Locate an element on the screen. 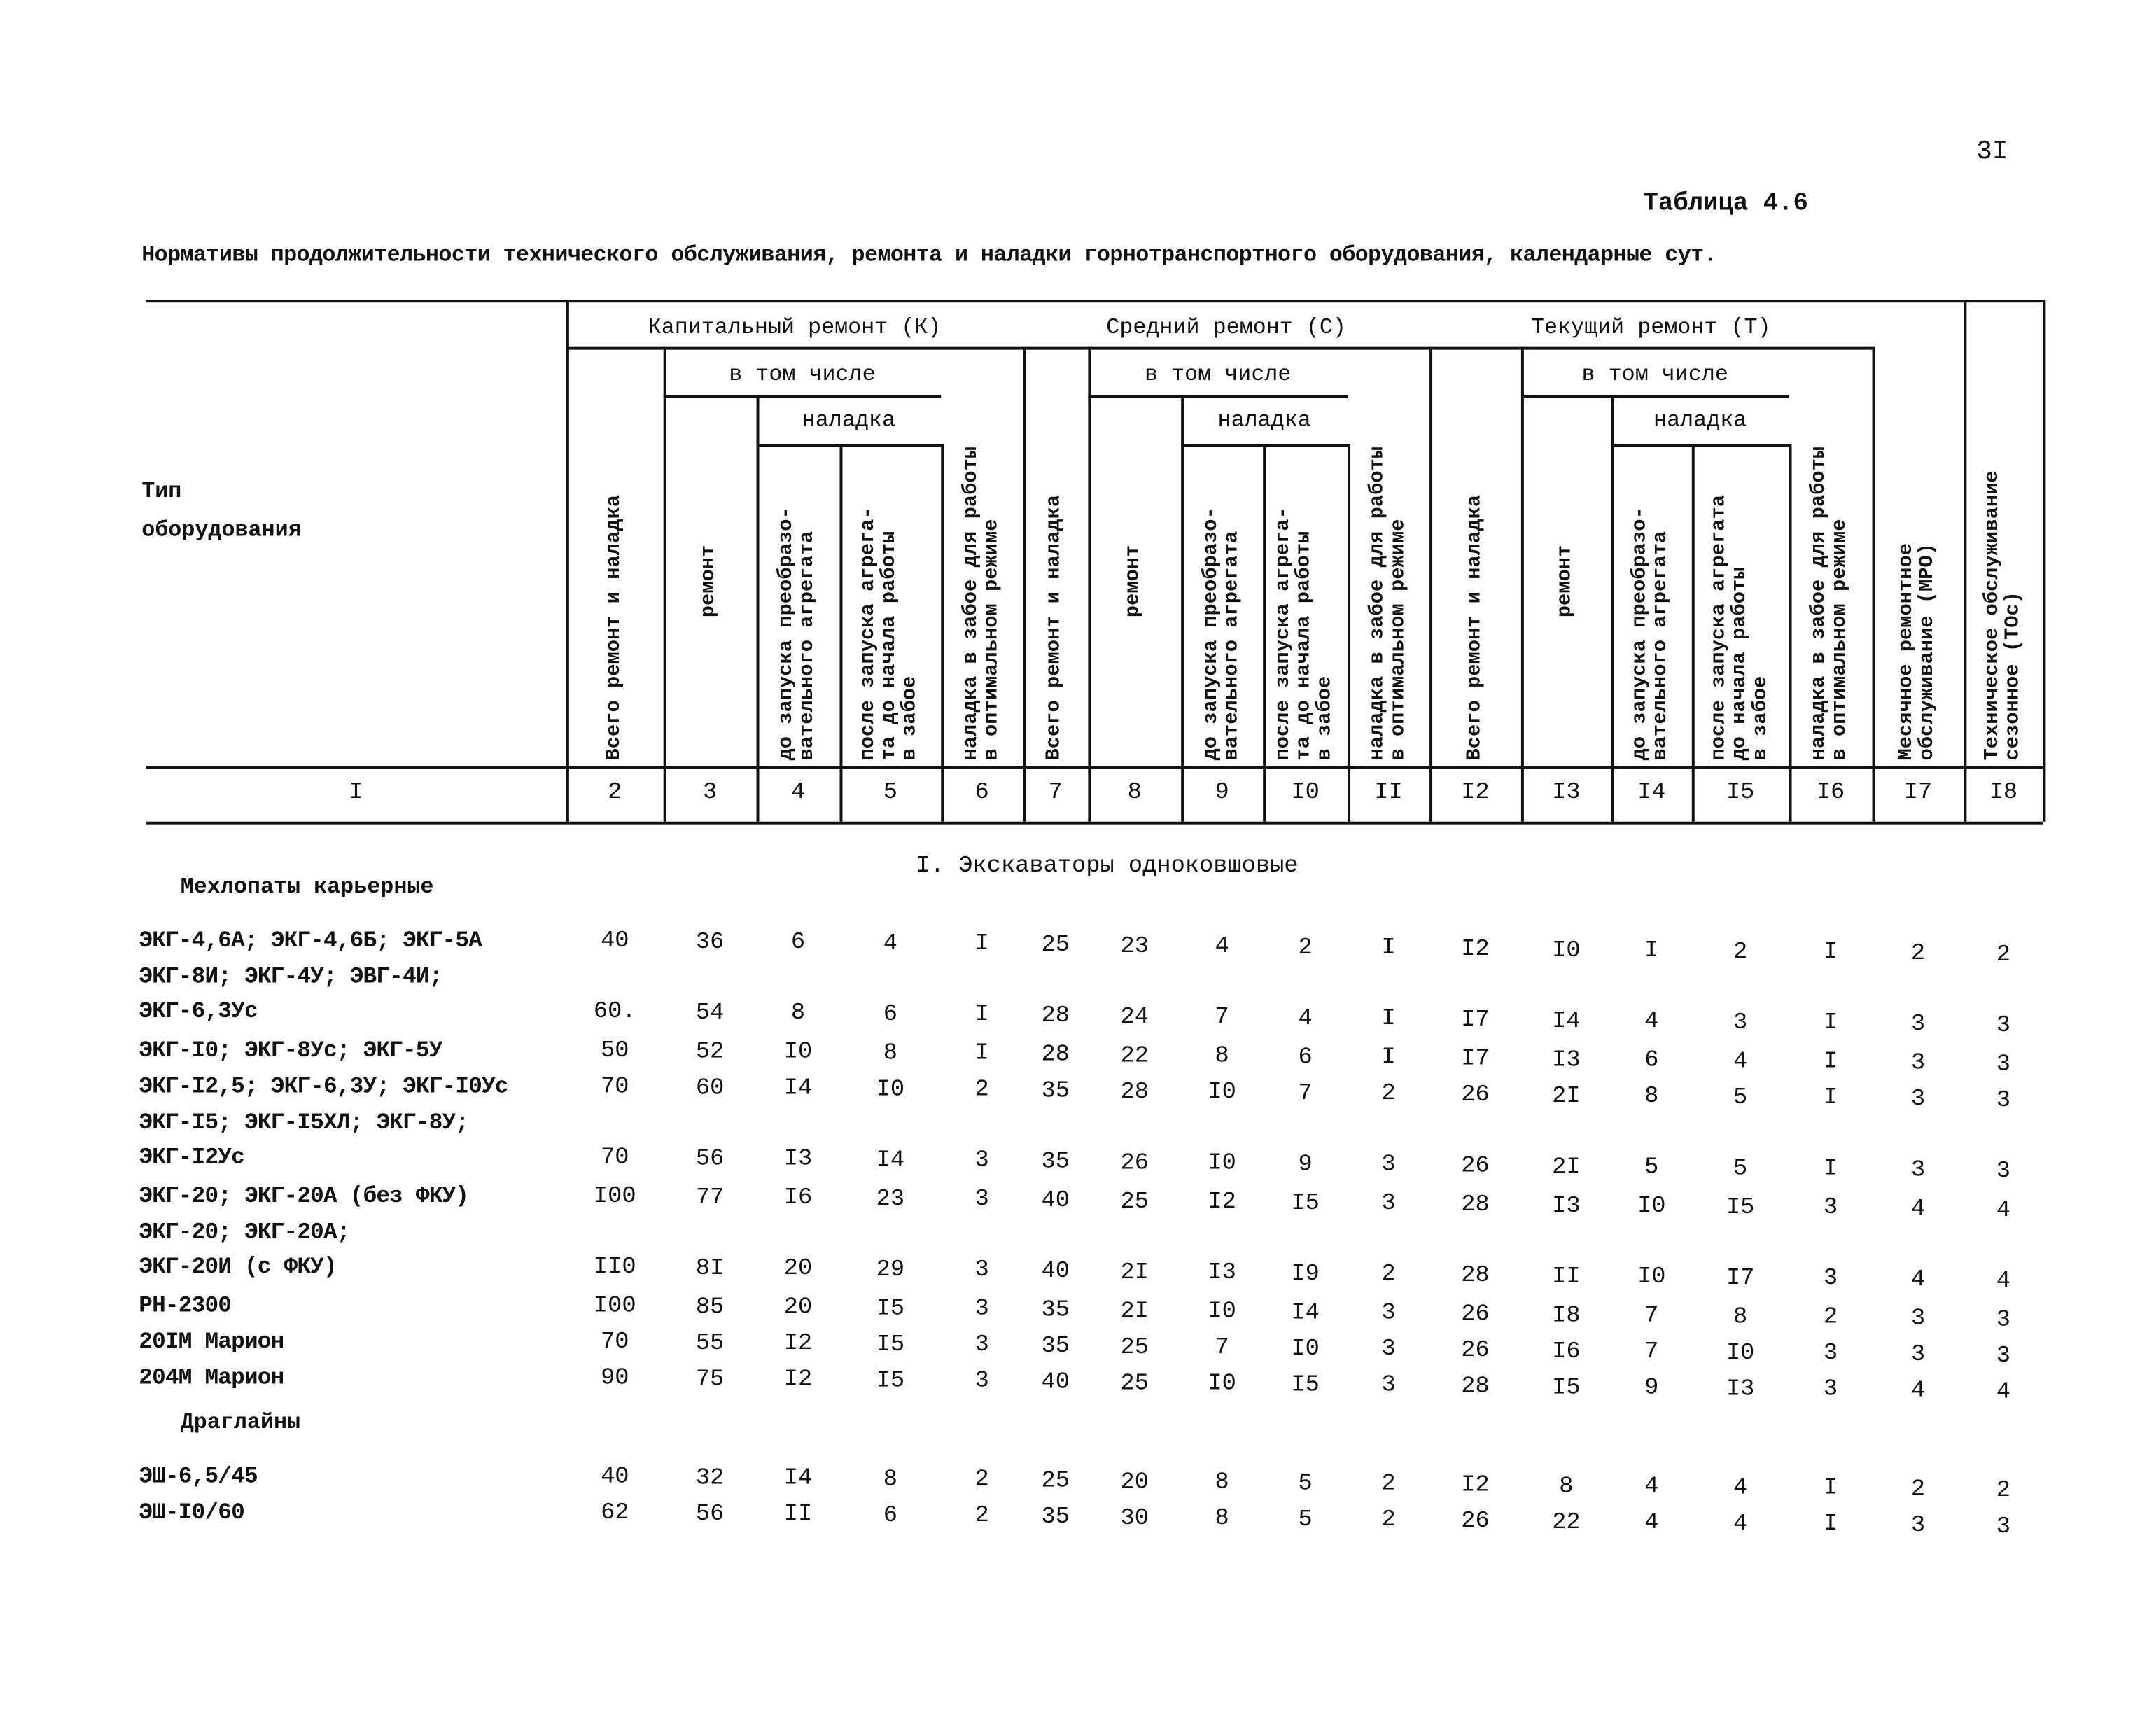 The image size is (2154, 1736). table-cell: 77 is located at coordinates (710, 1198).